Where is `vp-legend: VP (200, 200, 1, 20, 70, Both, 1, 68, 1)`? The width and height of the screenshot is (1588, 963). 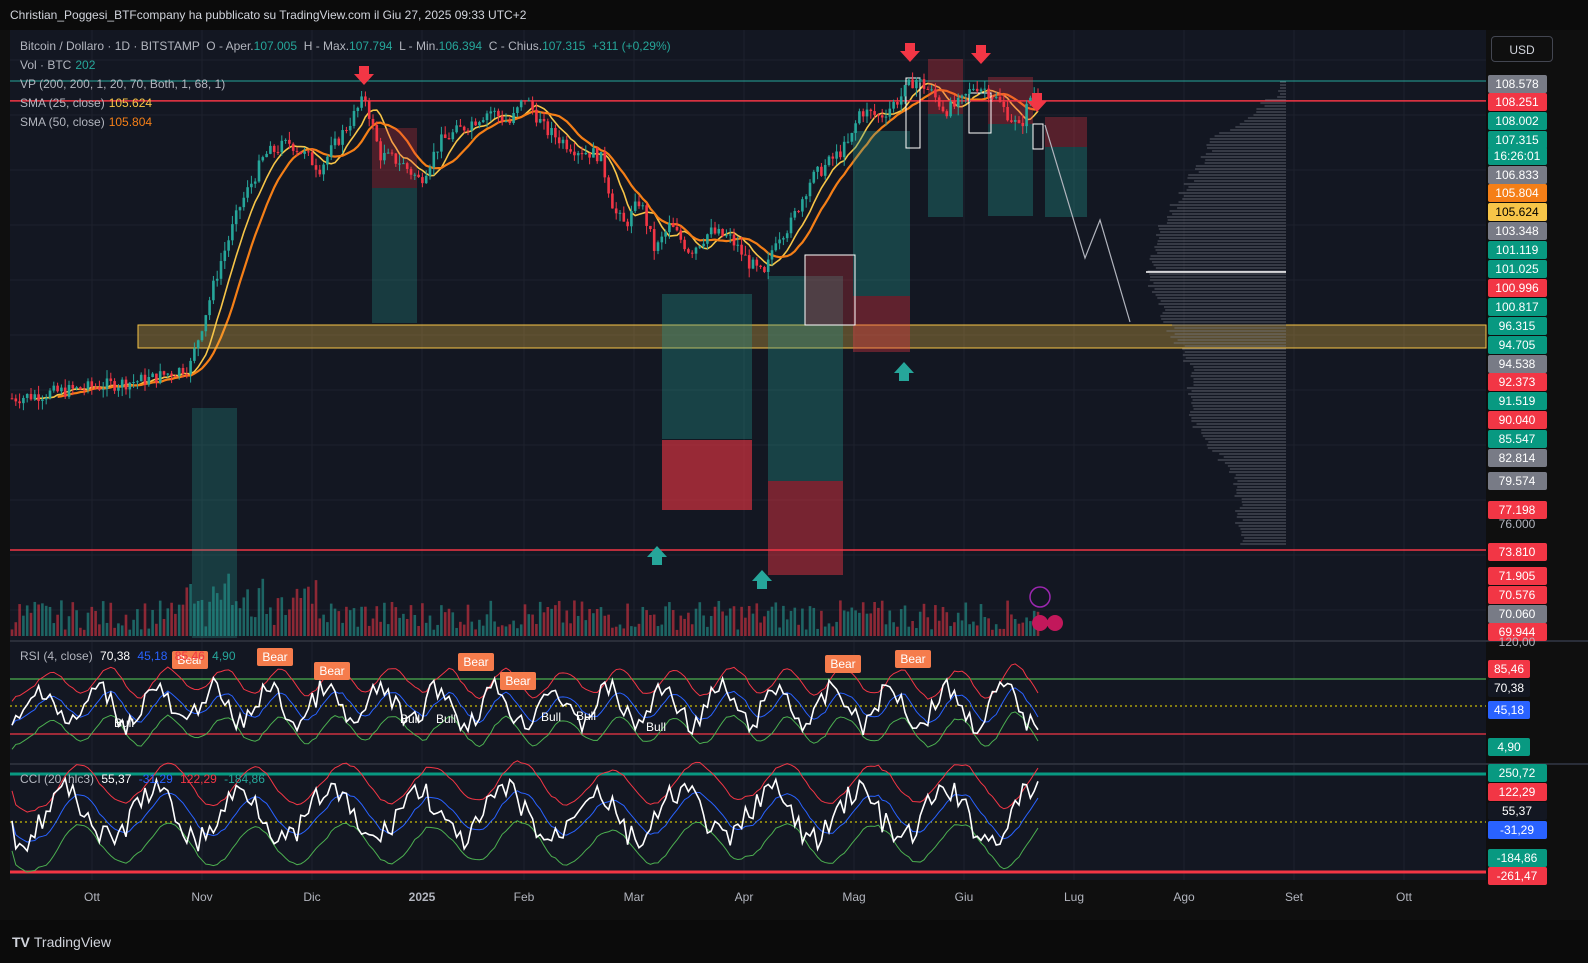
vp-legend: VP (200, 200, 1, 20, 70, Both, 1, 68, 1) is located at coordinates (123, 84).